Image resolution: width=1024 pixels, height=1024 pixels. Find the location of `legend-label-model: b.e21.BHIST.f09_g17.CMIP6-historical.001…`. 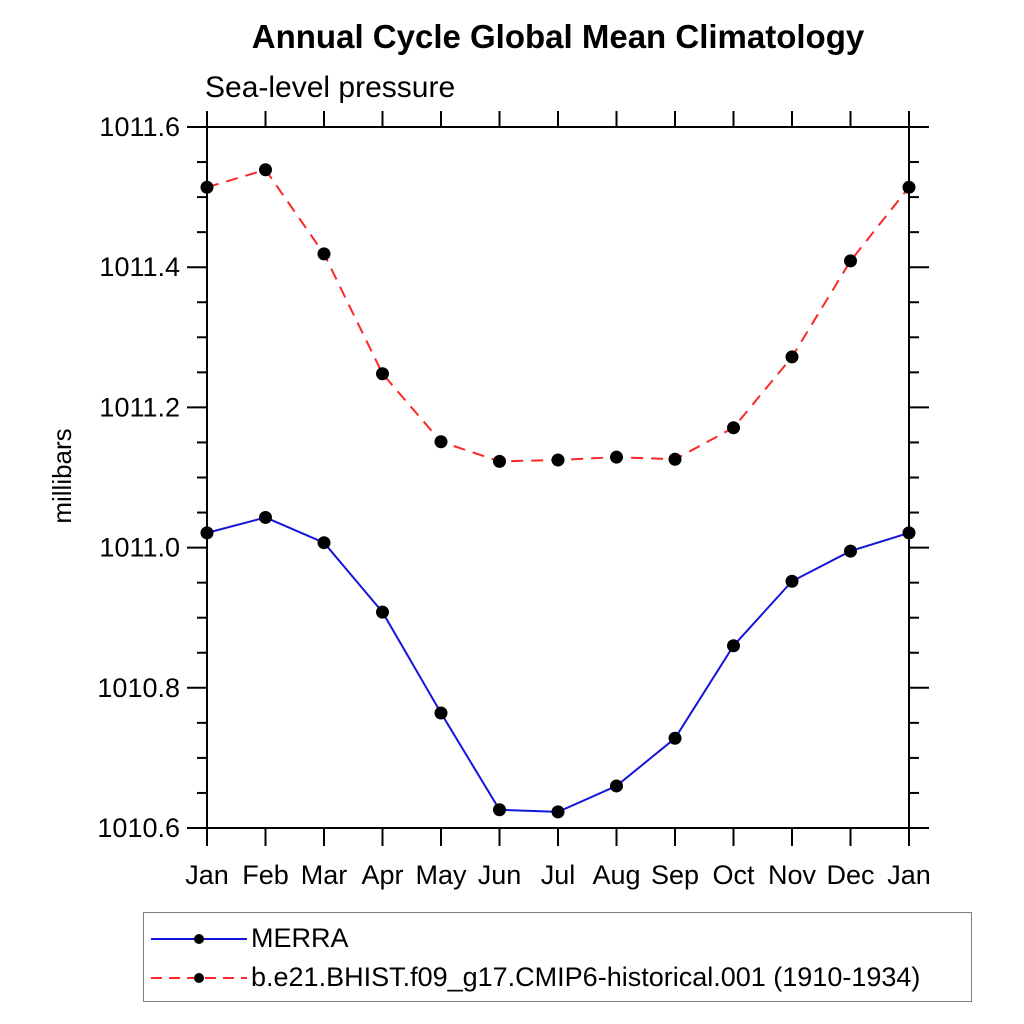

legend-label-model: b.e21.BHIST.f09_g17.CMIP6-historical.001… is located at coordinates (586, 977).